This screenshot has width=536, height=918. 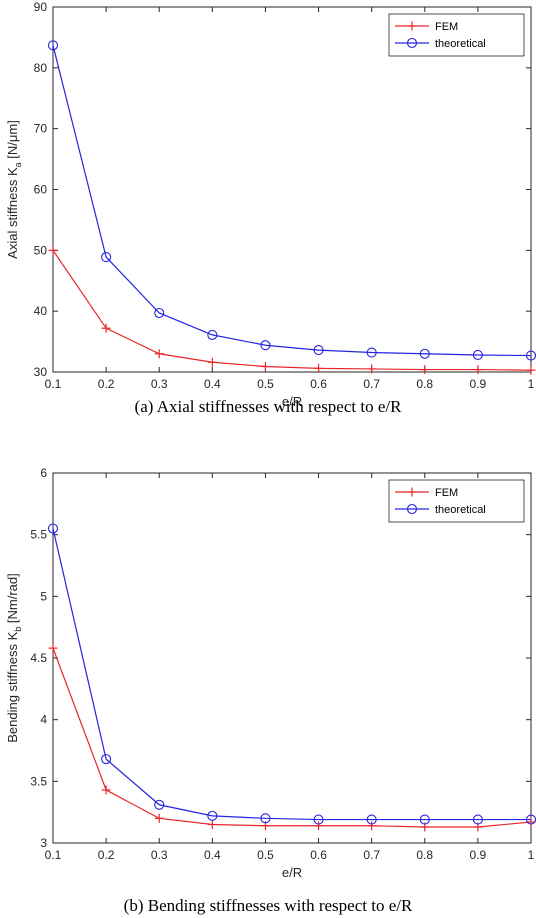 I want to click on y-tick-label: 4.5, so click(x=38, y=658).